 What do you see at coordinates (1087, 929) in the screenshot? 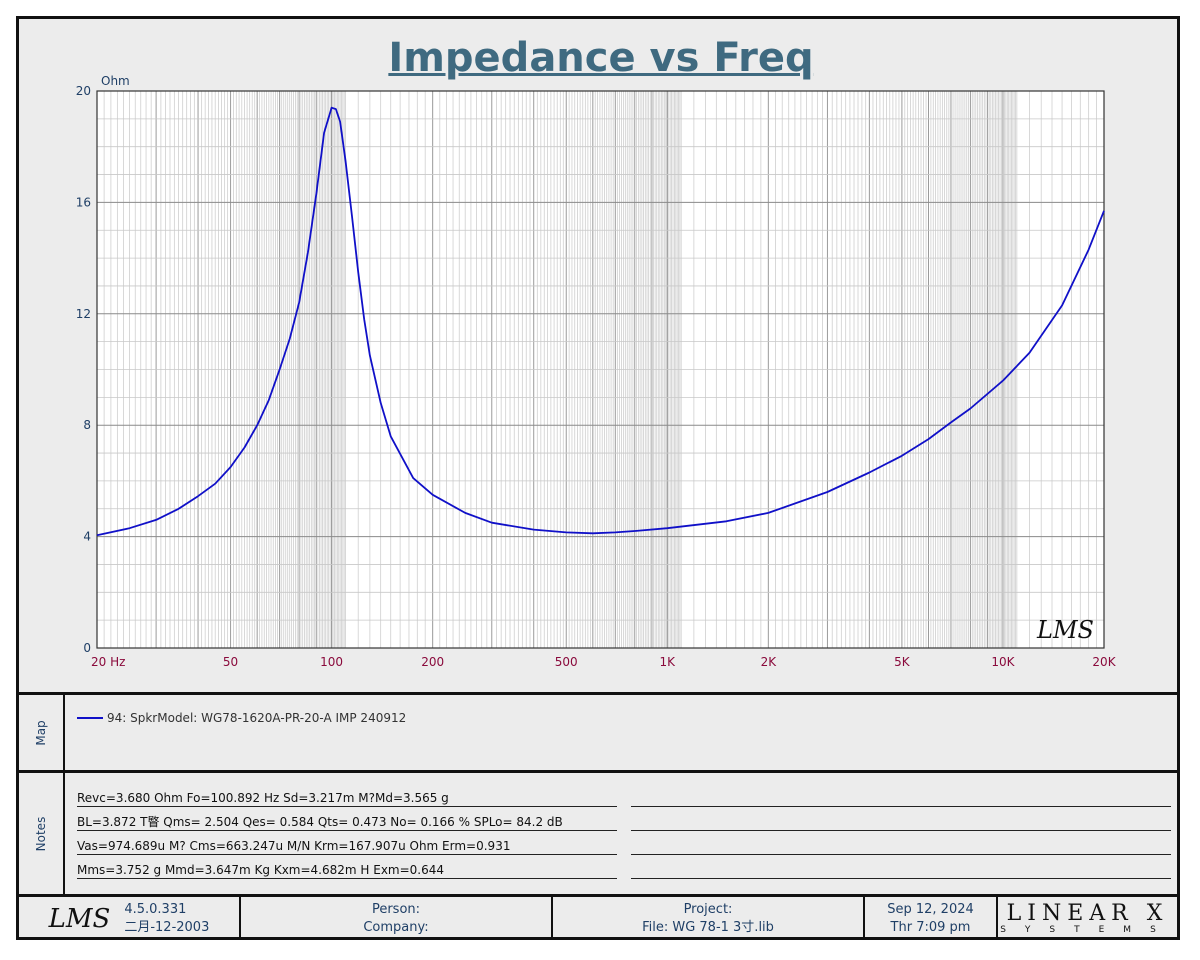
I see `linearx-subtitle: SYSTEMS` at bounding box center [1087, 929].